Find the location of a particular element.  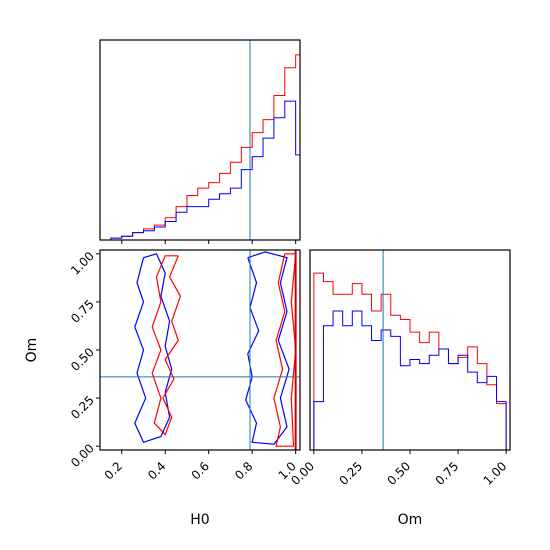

x-axis-label-om: Om is located at coordinates (410, 520).